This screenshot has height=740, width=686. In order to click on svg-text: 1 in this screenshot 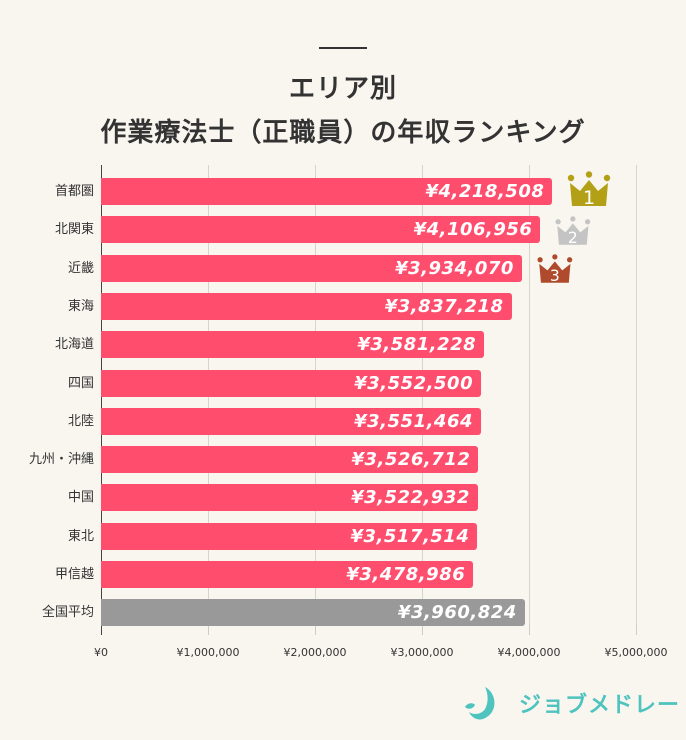, I will do `click(589, 197)`.